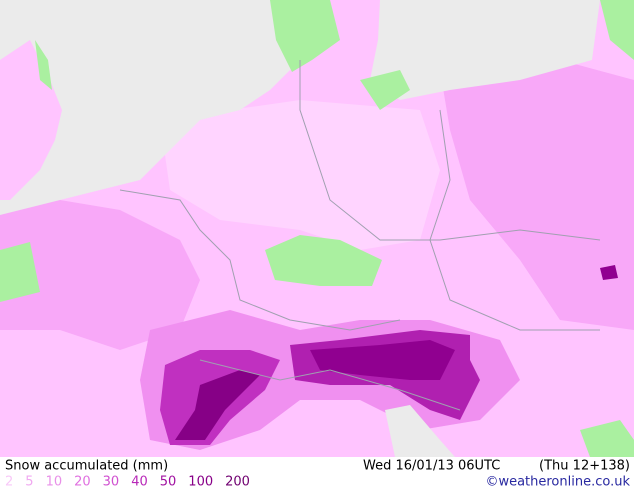 The width and height of the screenshot is (634, 494). What do you see at coordinates (111, 482) in the screenshot?
I see `legend-label: 30` at bounding box center [111, 482].